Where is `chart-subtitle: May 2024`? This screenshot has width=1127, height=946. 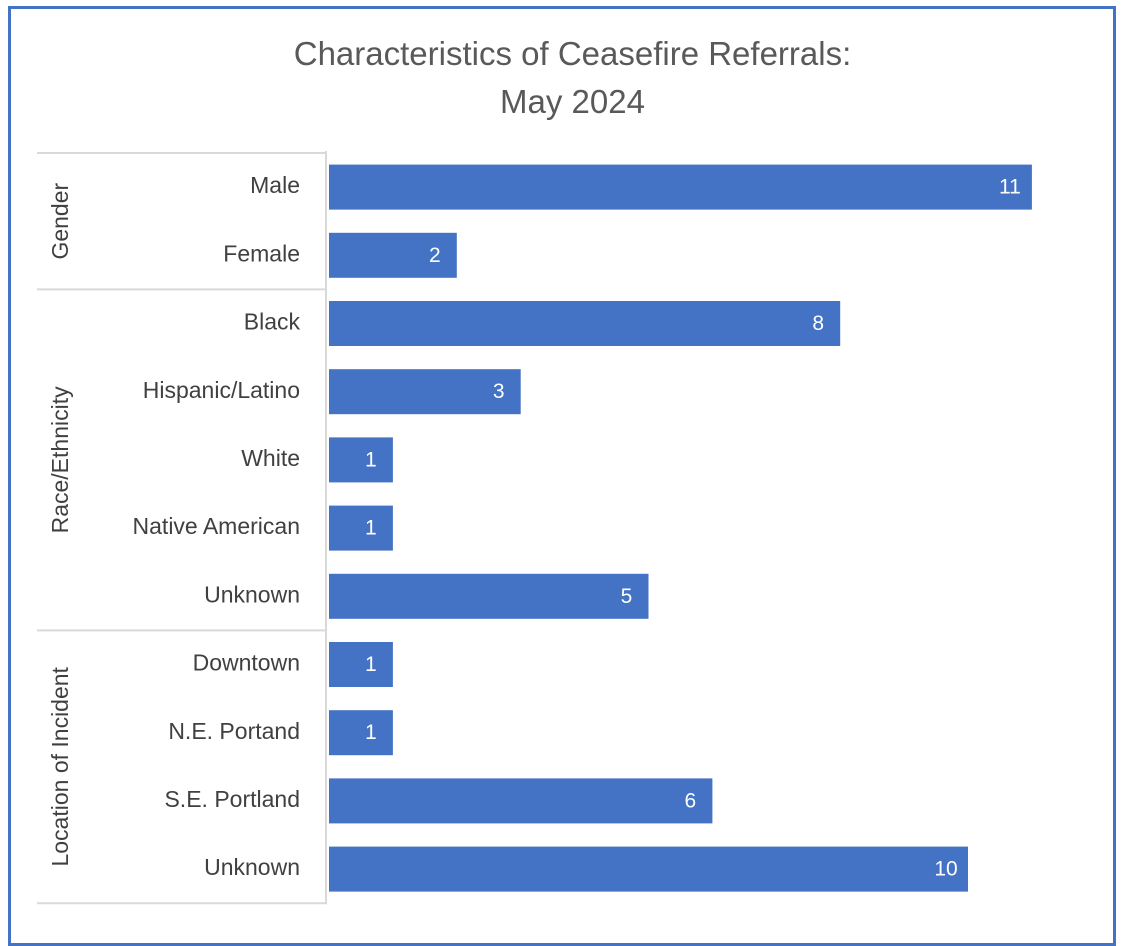 chart-subtitle: May 2024 is located at coordinates (572, 101).